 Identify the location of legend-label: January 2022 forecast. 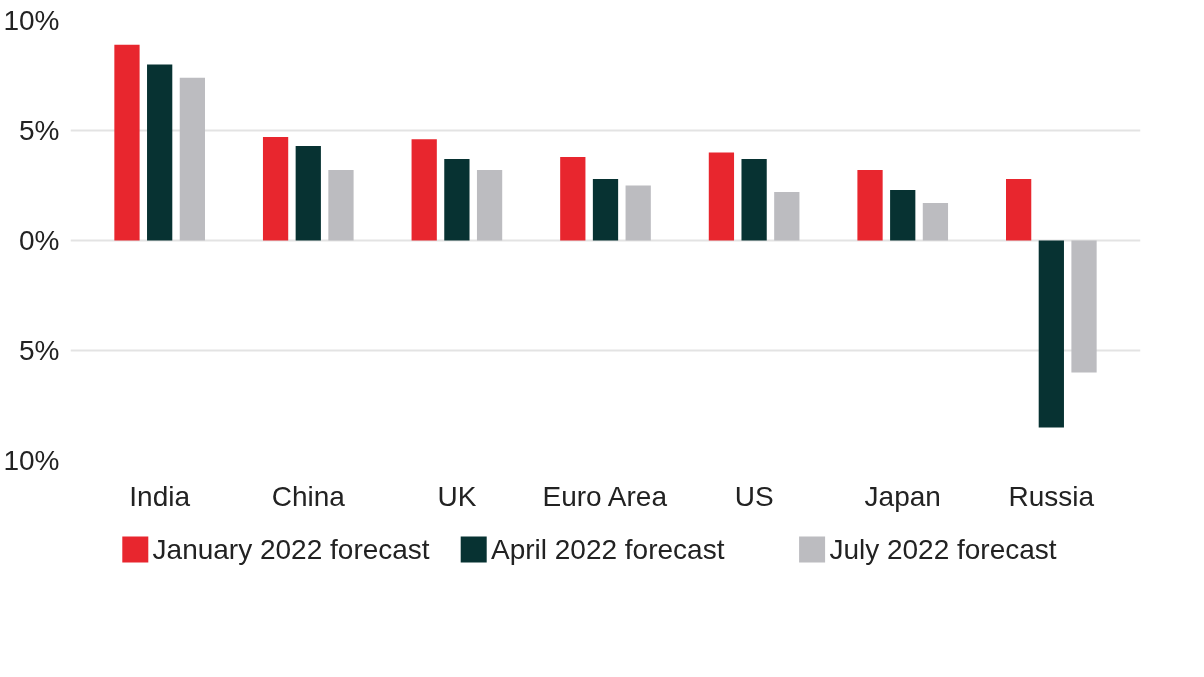
(291, 549).